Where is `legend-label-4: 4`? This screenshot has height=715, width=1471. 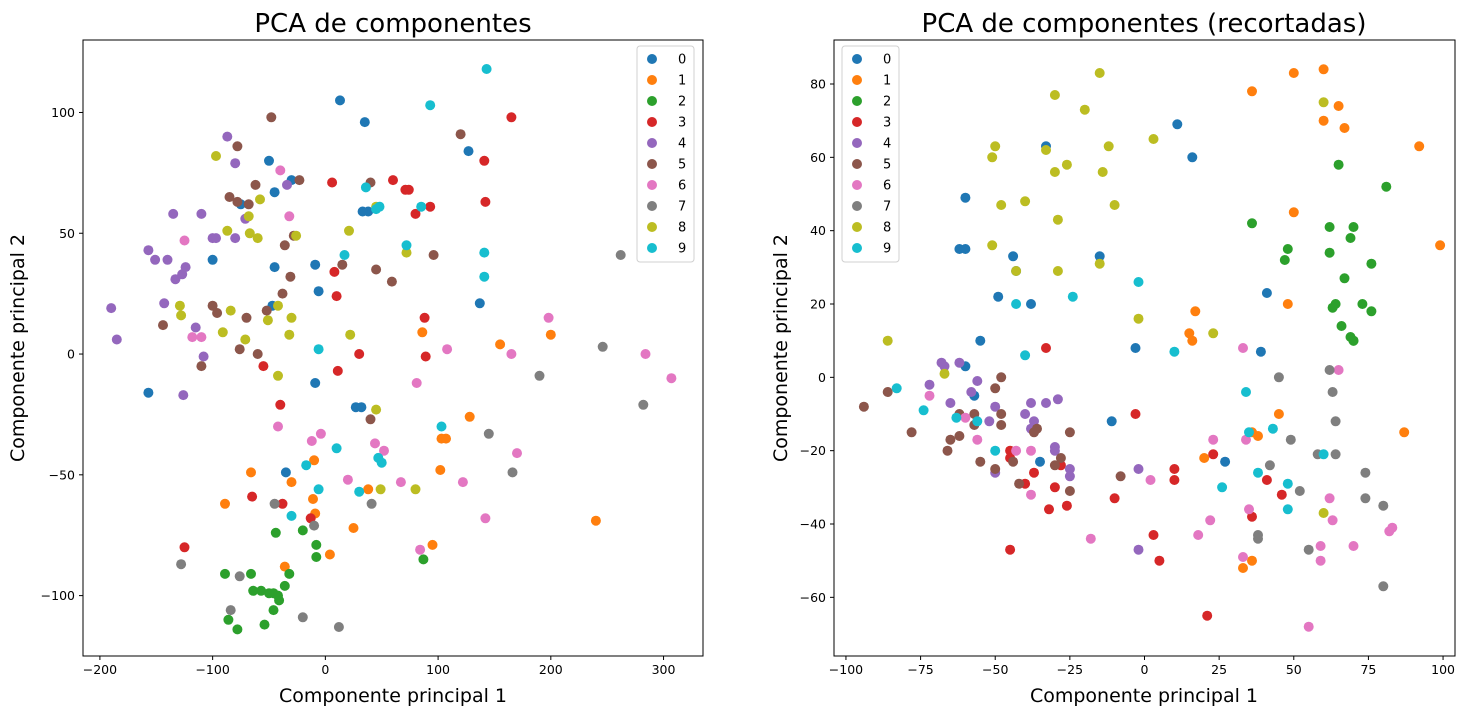 legend-label-4: 4 is located at coordinates (887, 144).